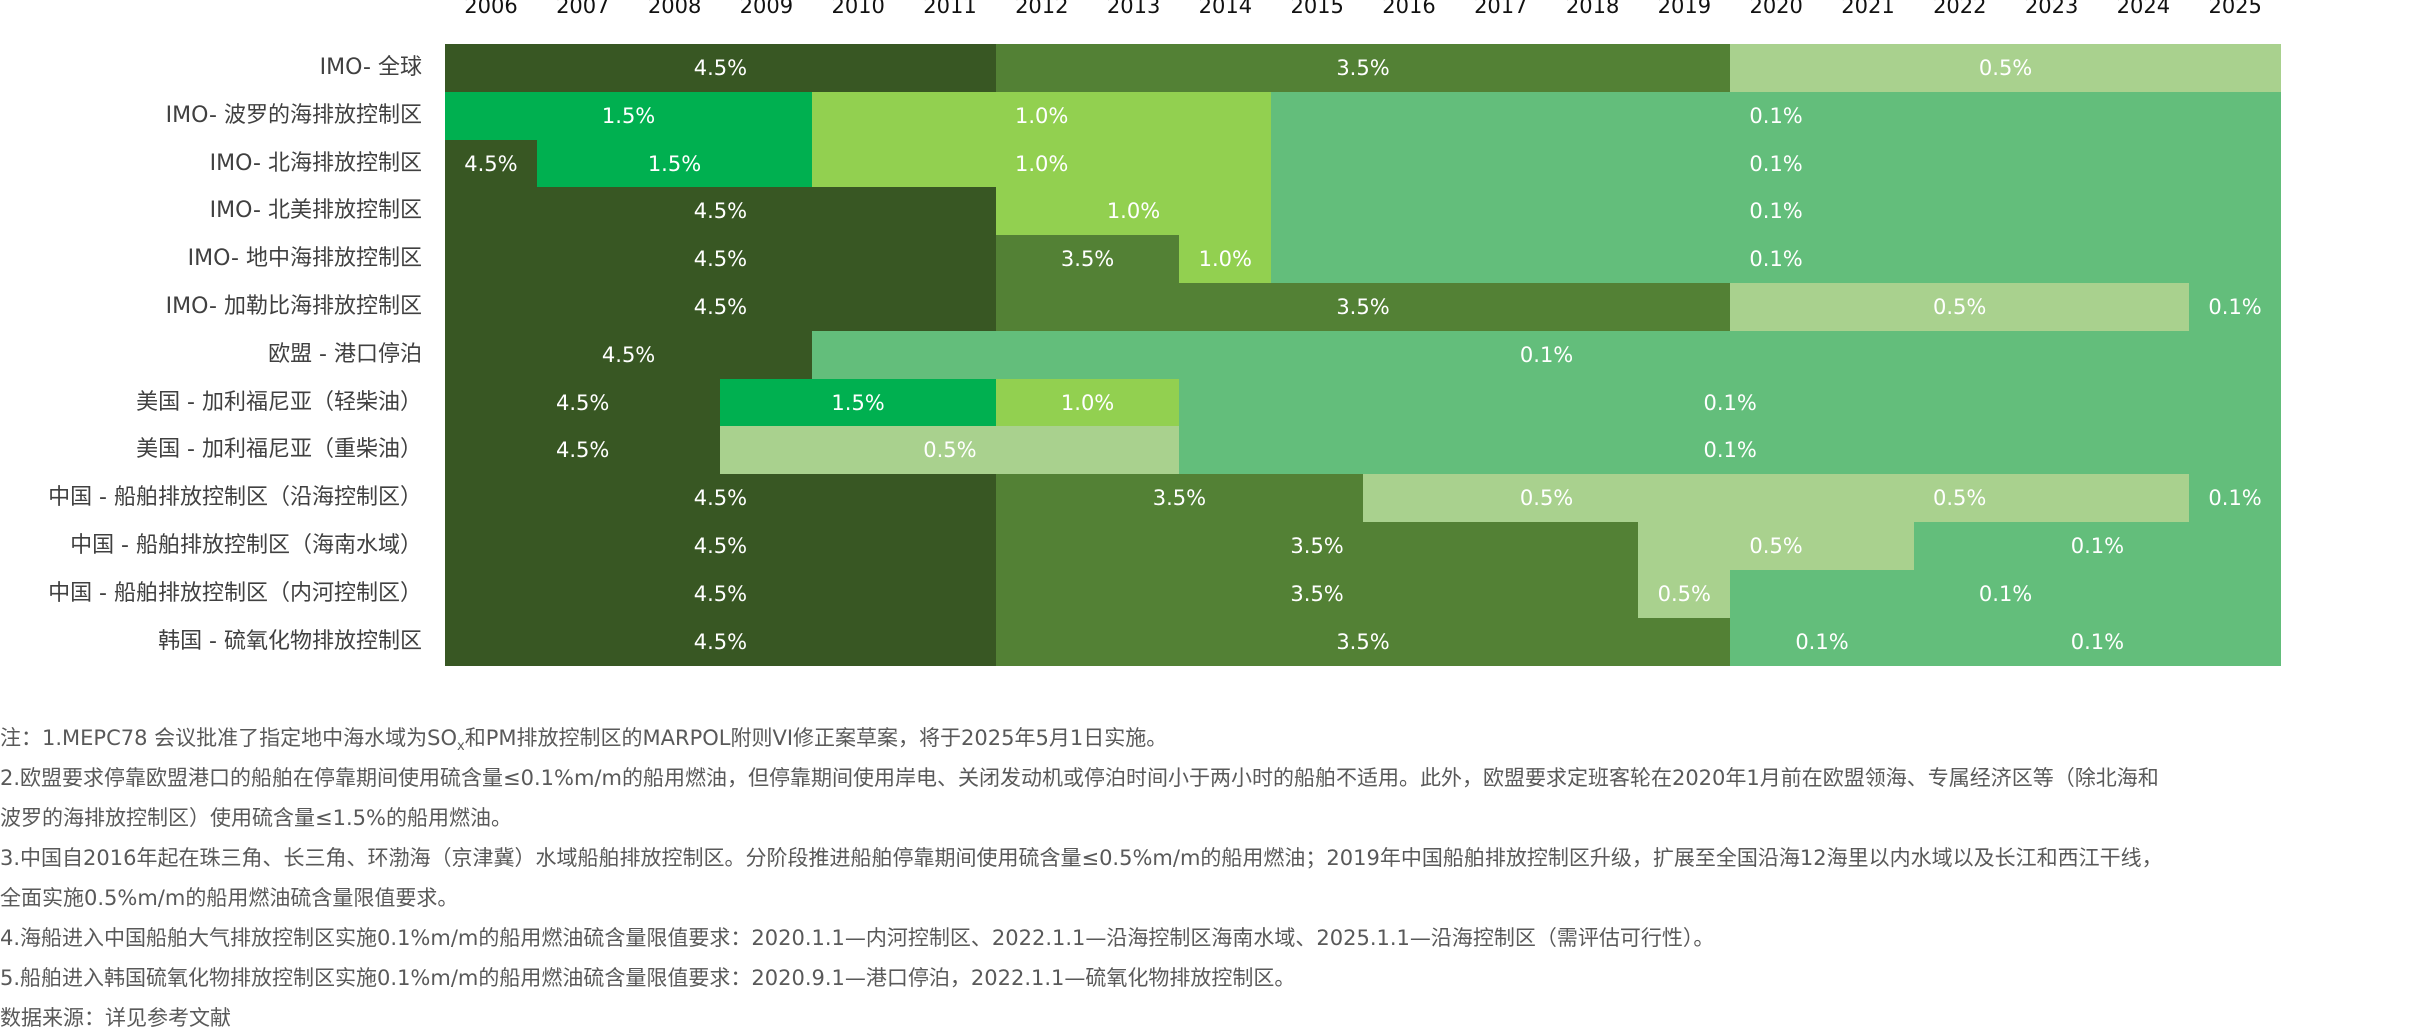 The image size is (2412, 1036). Describe the element at coordinates (256, 818) in the screenshot. I see `note-2-line-2: 波罗的海排放控制区）使用硫含量≤1.5%的船用燃油。` at that location.